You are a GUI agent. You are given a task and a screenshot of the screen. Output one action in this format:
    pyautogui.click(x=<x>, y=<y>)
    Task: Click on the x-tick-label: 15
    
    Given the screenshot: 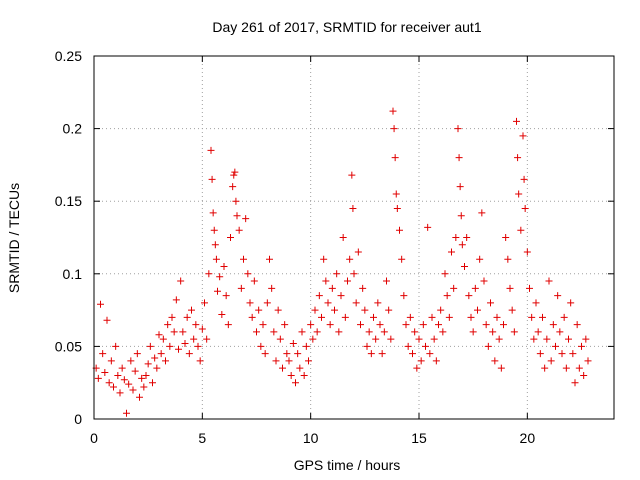 What is the action you would take?
    pyautogui.click(x=419, y=438)
    